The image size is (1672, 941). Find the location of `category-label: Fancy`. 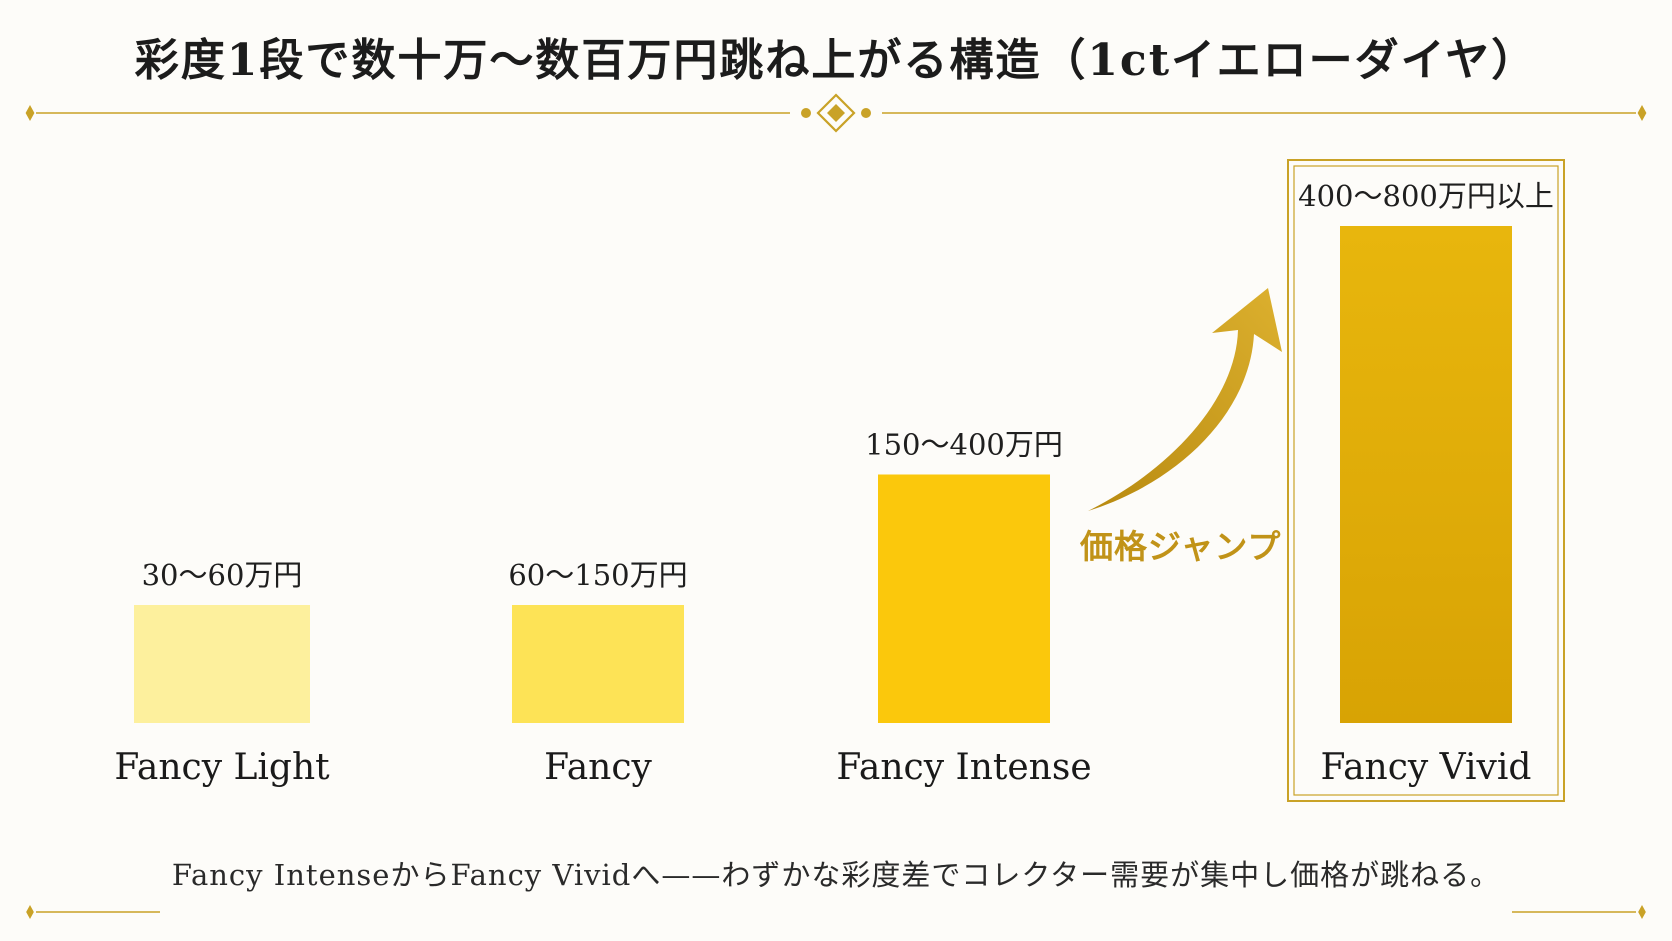

category-label: Fancy is located at coordinates (598, 767).